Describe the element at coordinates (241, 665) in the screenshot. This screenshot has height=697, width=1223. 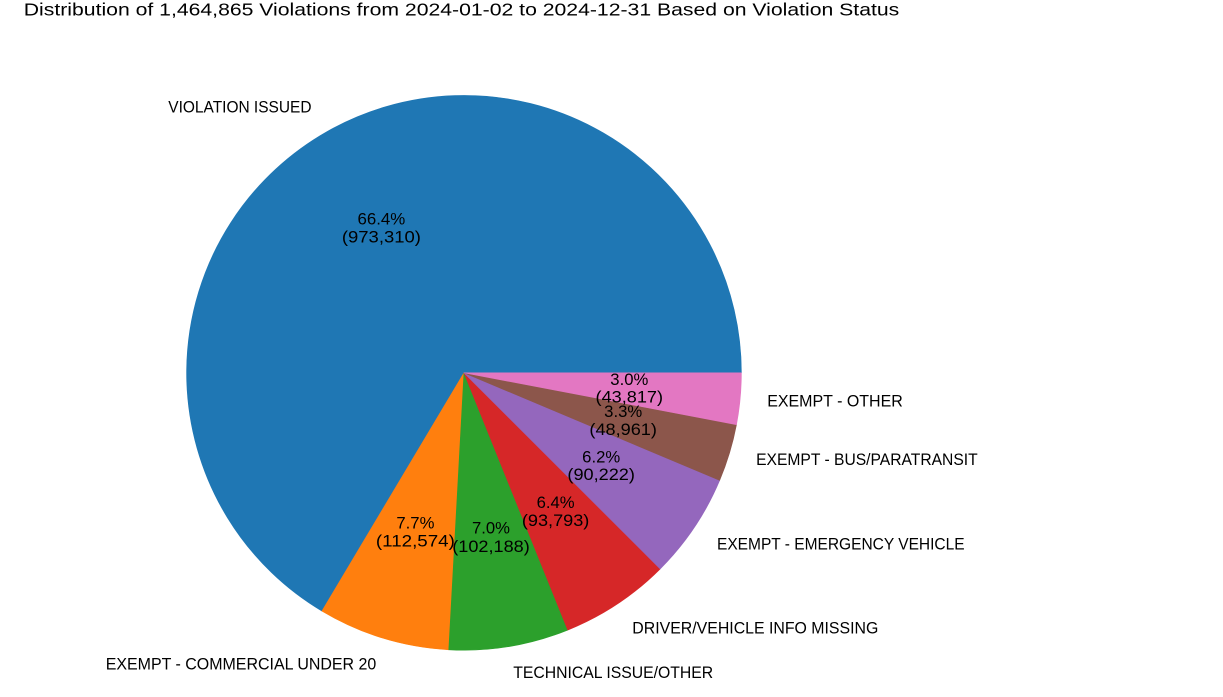
I see `svg-text: EXEMPT - COMMERCIAL UNDER 20` at that location.